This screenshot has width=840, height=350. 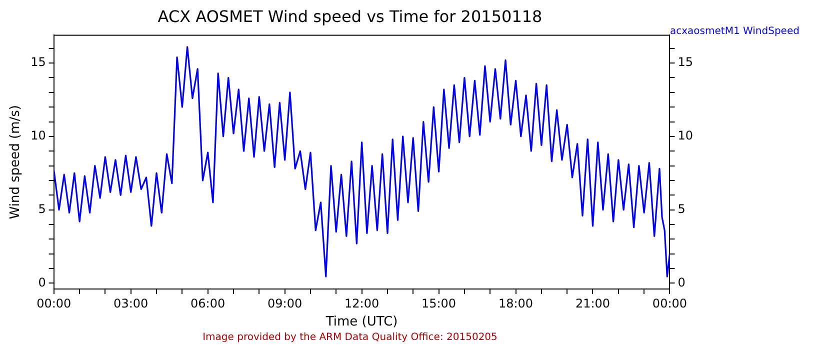 What do you see at coordinates (362, 303) in the screenshot?
I see `x-tick-label: 12:00` at bounding box center [362, 303].